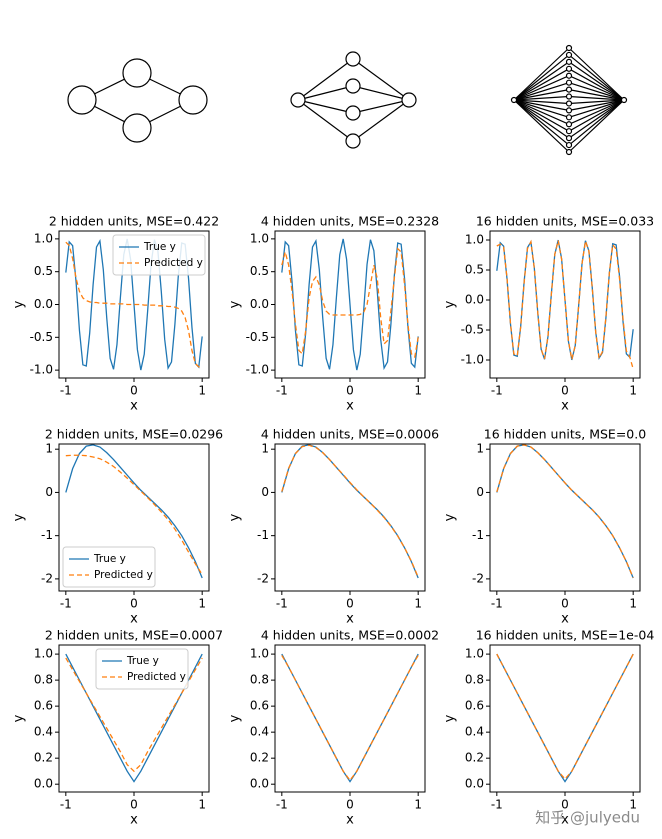  I want to click on chart: 16 hidden units, MSE=0.0 -1 0 1 -2 -1 0 1 x y, so click(545, 527).